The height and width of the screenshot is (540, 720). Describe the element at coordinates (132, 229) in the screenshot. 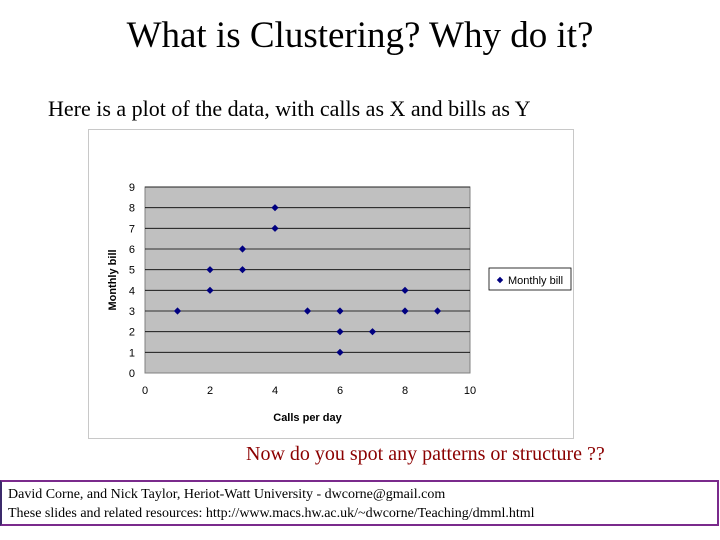

I see `y-tick-label: 7` at that location.